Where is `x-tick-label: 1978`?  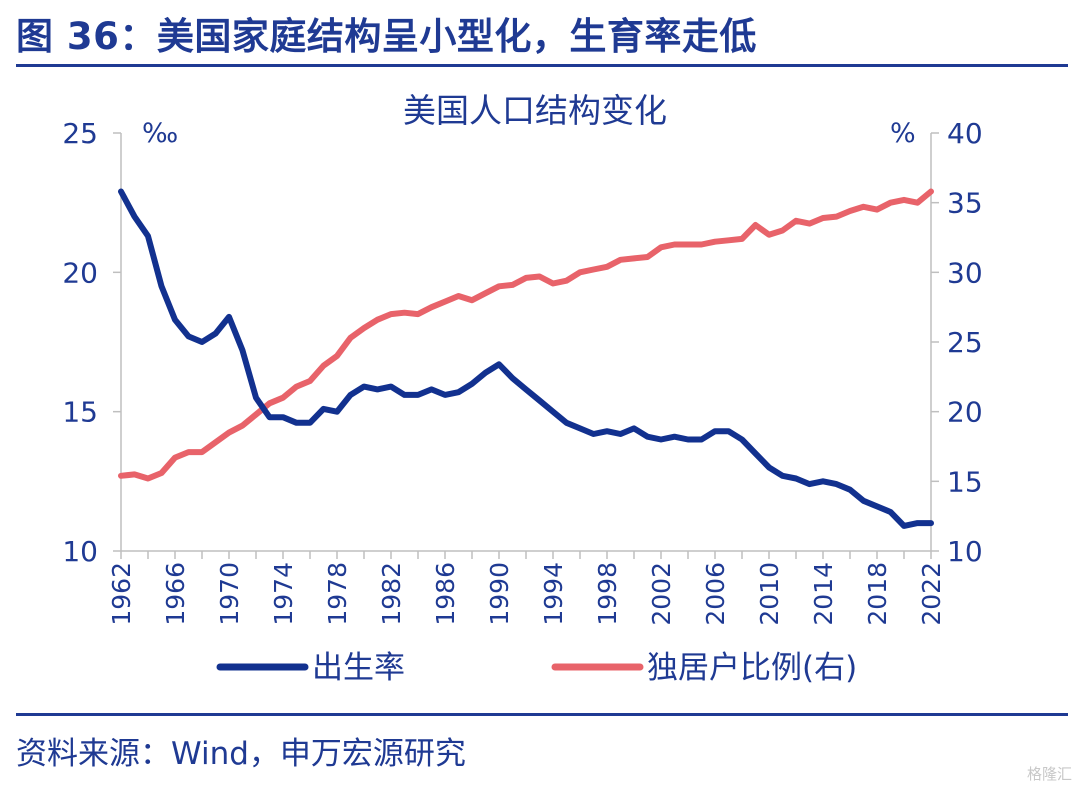
x-tick-label: 1978 is located at coordinates (337, 594).